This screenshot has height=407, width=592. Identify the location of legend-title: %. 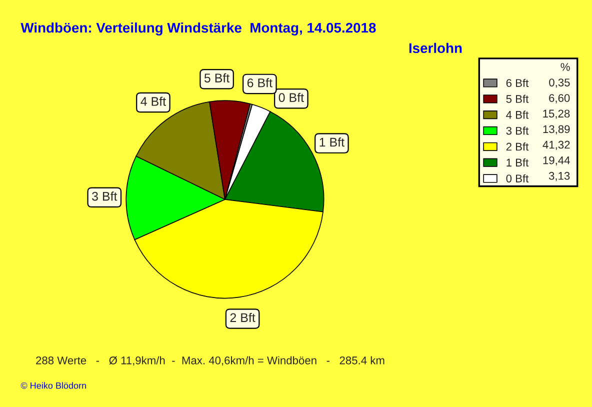
(565, 67).